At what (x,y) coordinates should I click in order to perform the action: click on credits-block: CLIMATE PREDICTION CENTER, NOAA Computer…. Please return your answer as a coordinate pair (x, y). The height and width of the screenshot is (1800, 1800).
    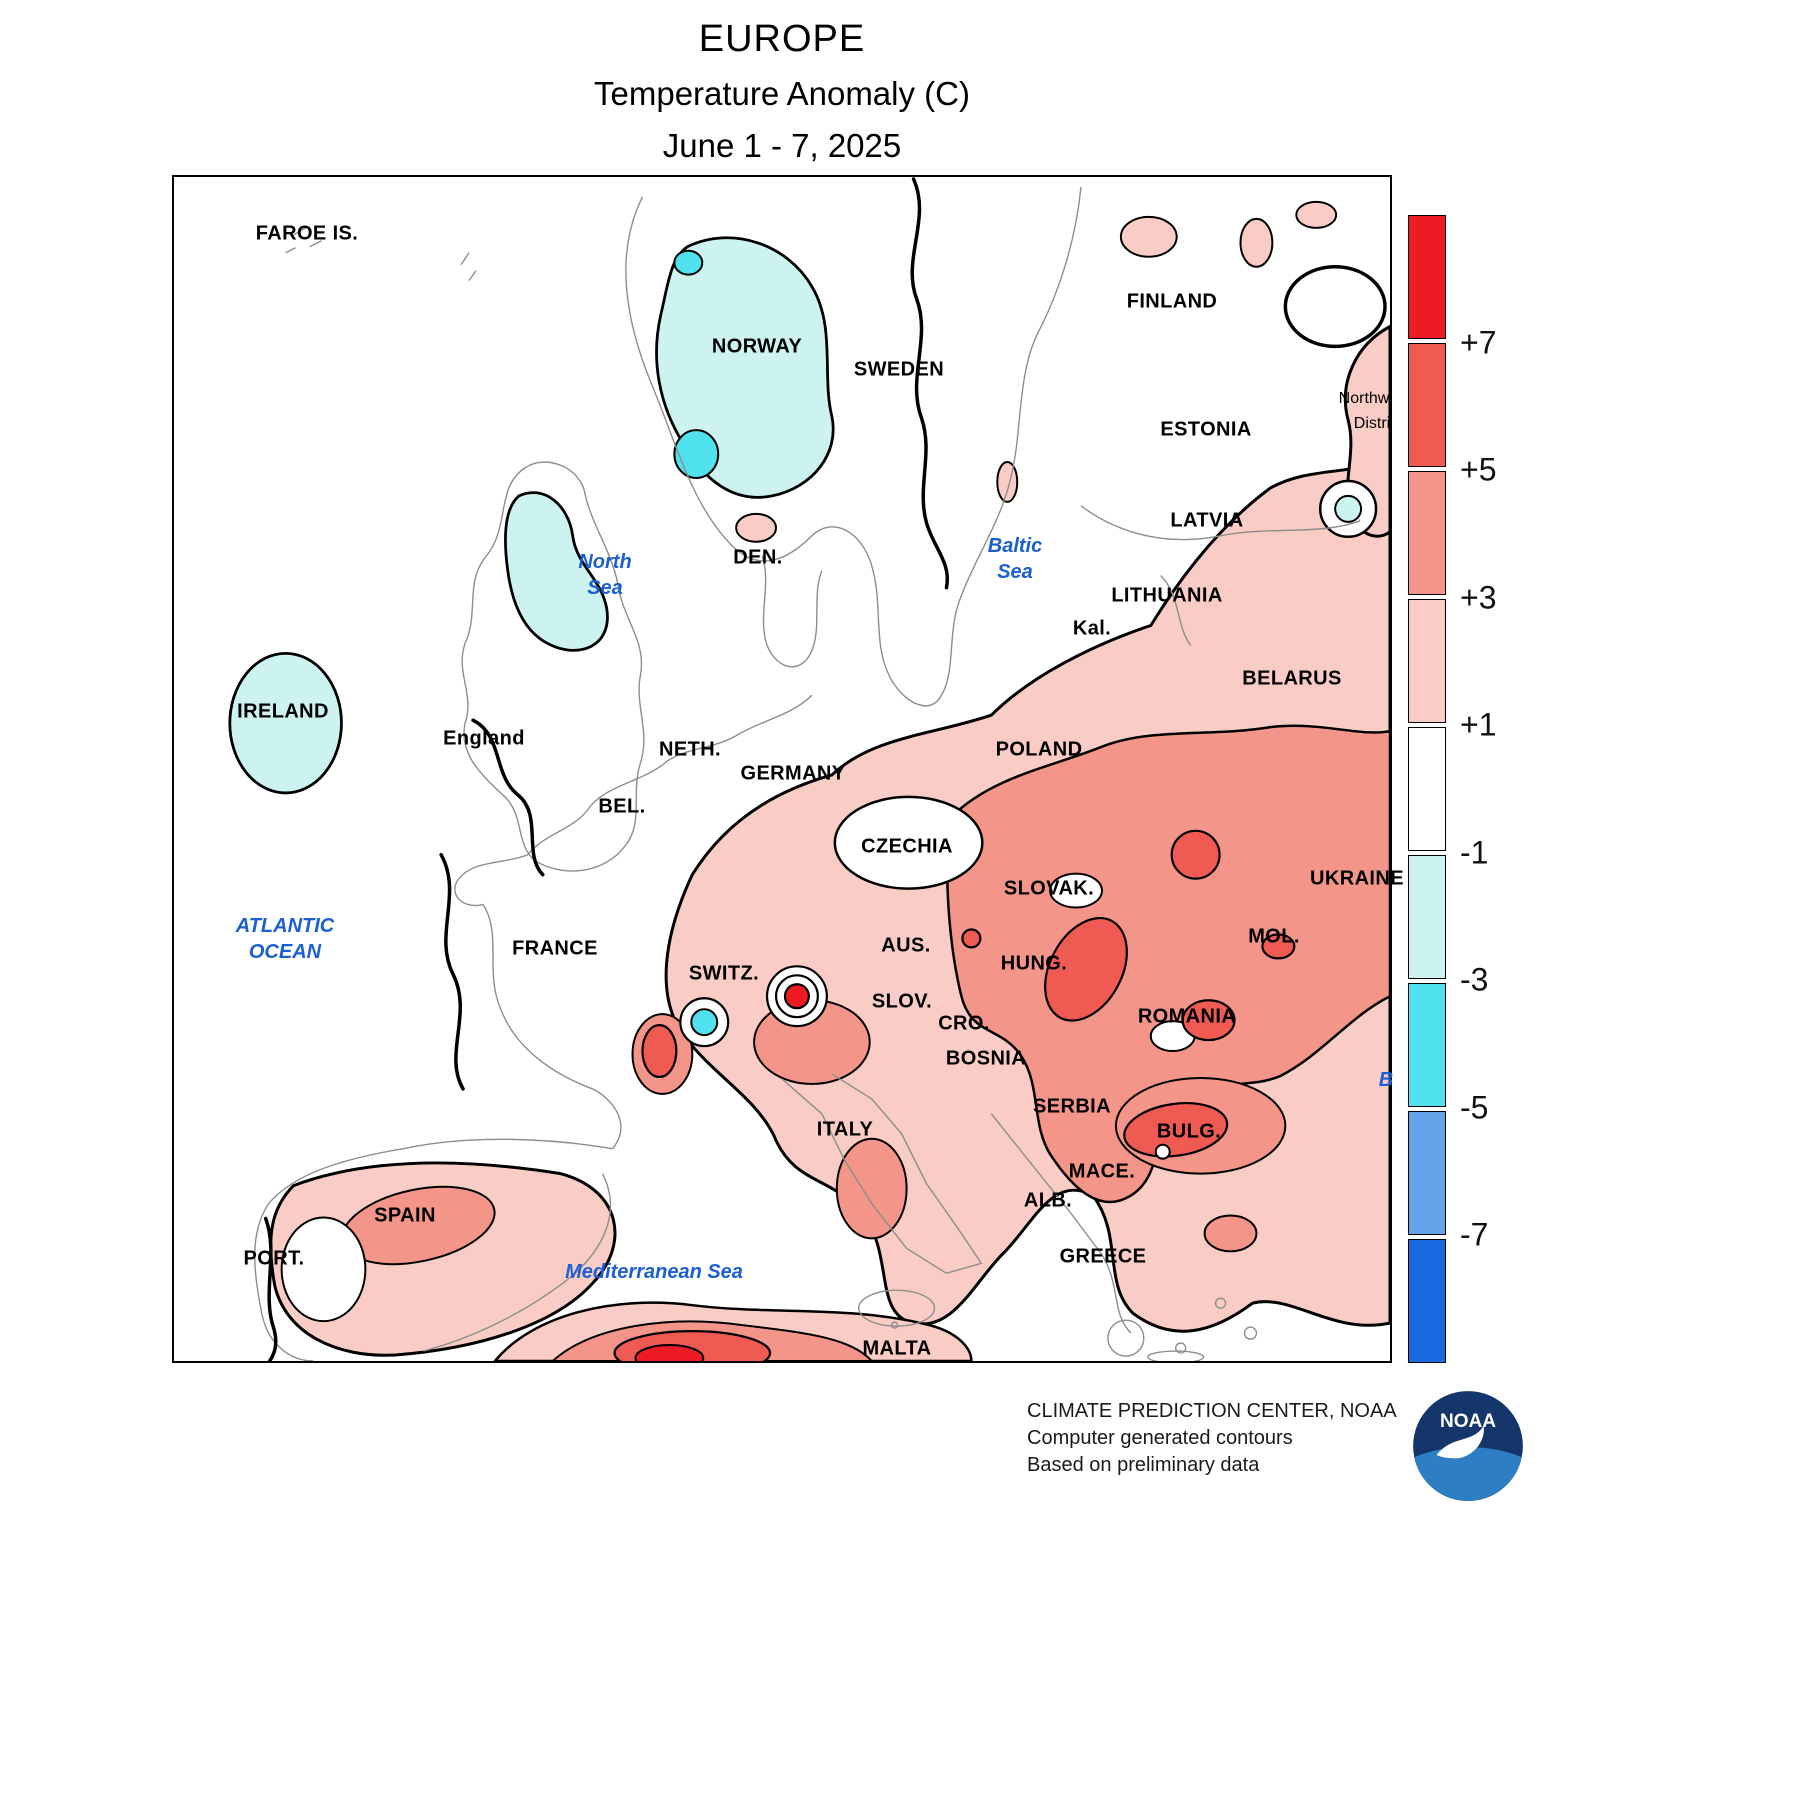
    Looking at the image, I should click on (1212, 1438).